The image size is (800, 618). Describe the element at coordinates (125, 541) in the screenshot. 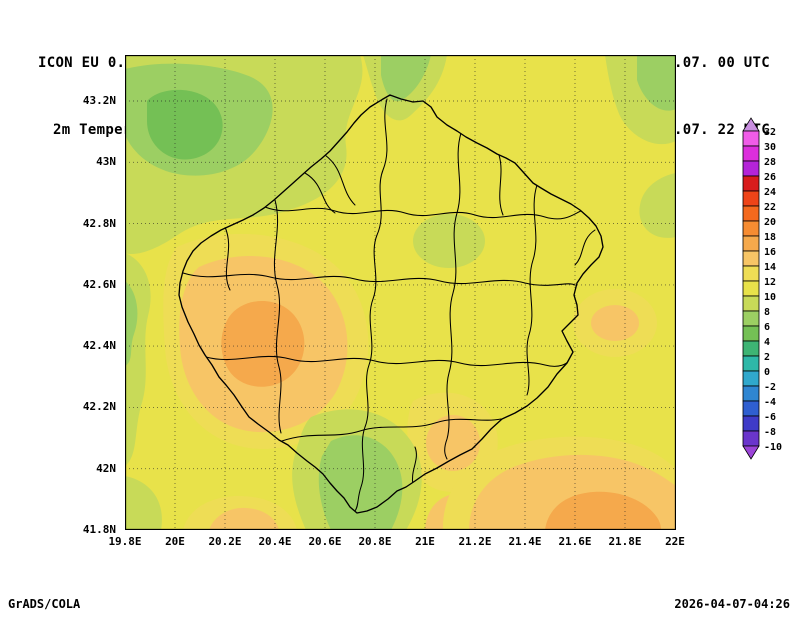

I see `lon-tick-label: 19.8E` at that location.